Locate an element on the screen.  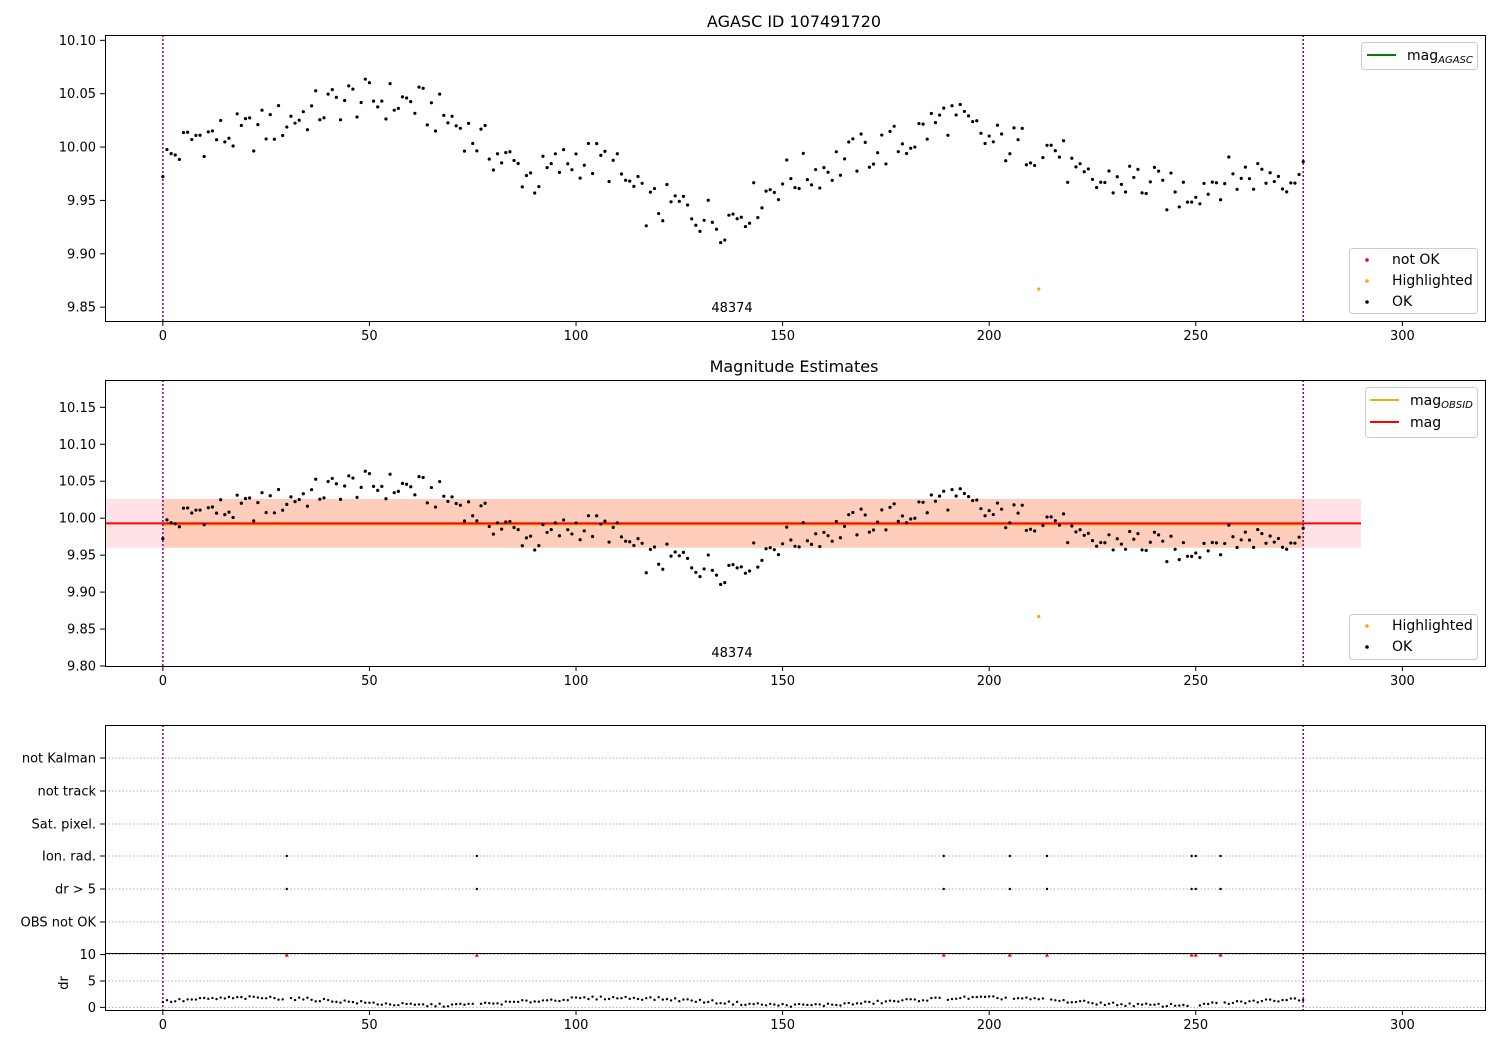
dr-xtick-label: 50 is located at coordinates (369, 1025).